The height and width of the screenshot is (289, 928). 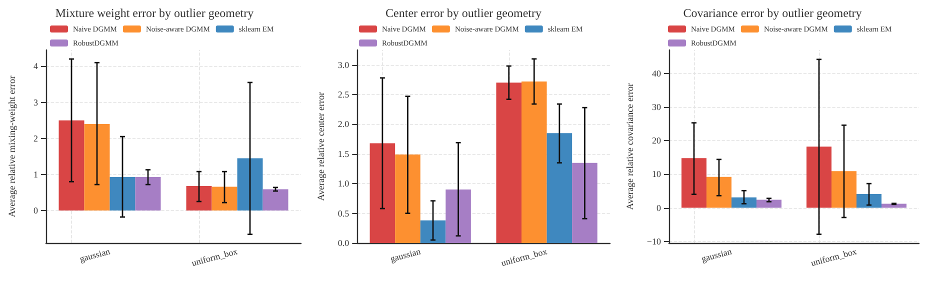 I want to click on y-tick-label: 30, so click(x=657, y=107).